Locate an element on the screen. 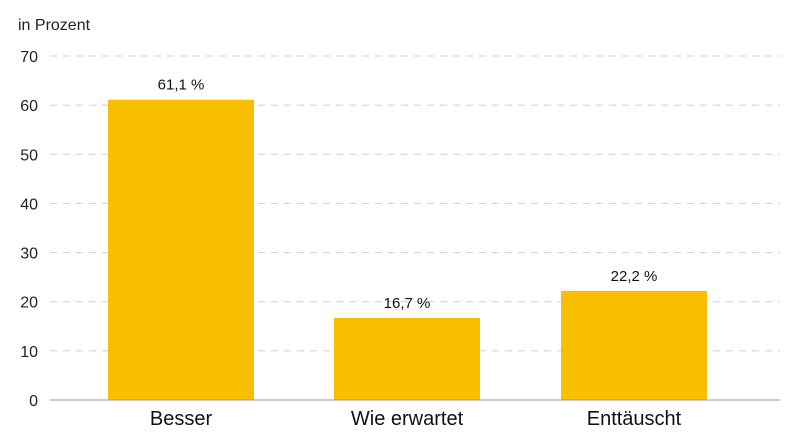 The height and width of the screenshot is (444, 800). y-tick-label: 0 is located at coordinates (33, 401).